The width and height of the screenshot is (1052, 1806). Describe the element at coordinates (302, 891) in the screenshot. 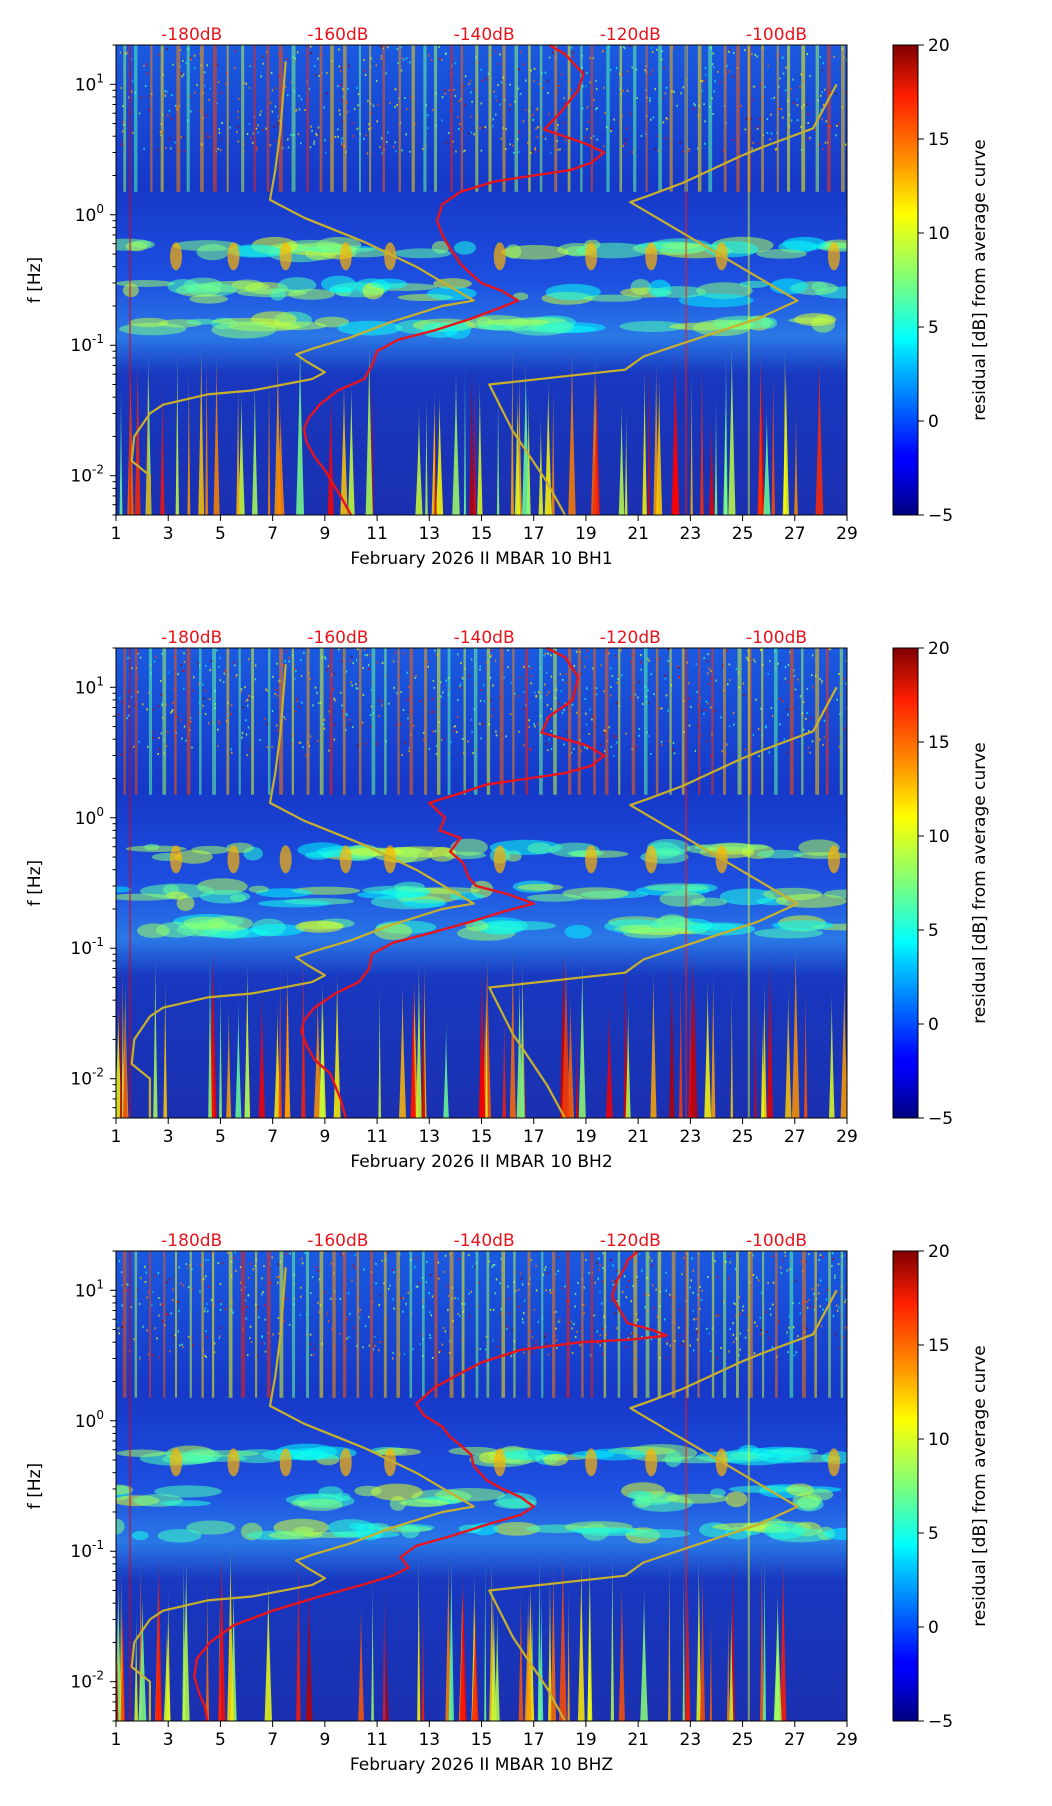

I see `curve-nhnm` at that location.